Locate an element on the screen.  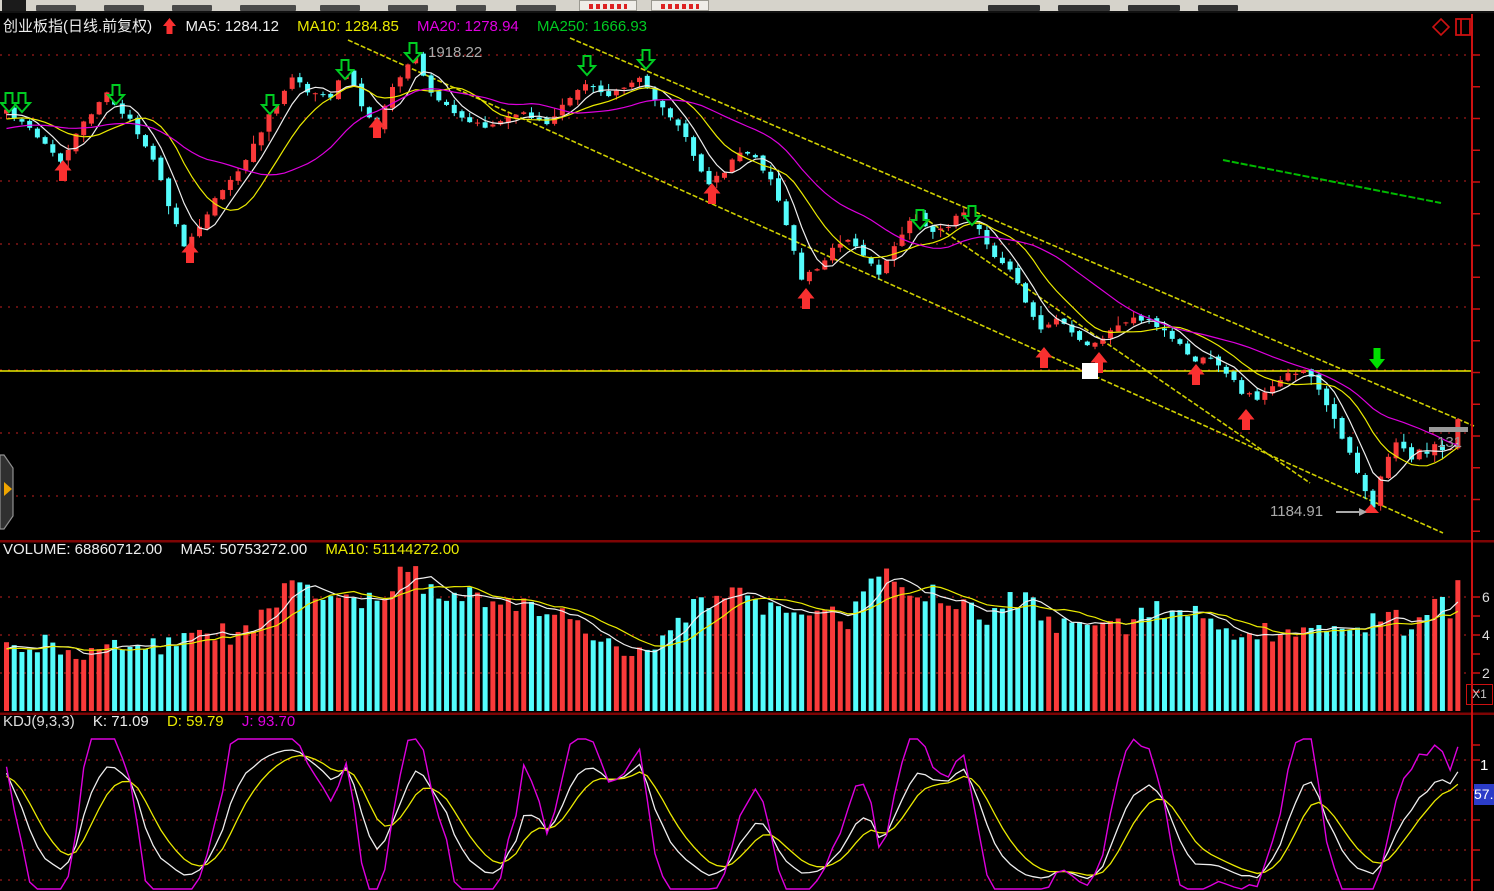
ma10-label: MA10: 1284.85 is located at coordinates (348, 26).